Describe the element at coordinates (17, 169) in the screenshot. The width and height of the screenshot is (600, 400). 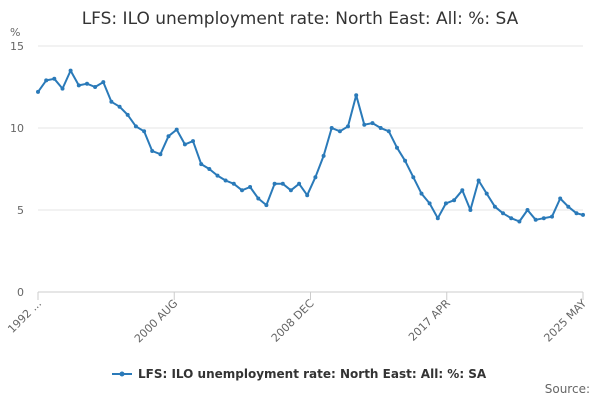
I see `y-axis-ticks: 0 5 10 15` at that location.